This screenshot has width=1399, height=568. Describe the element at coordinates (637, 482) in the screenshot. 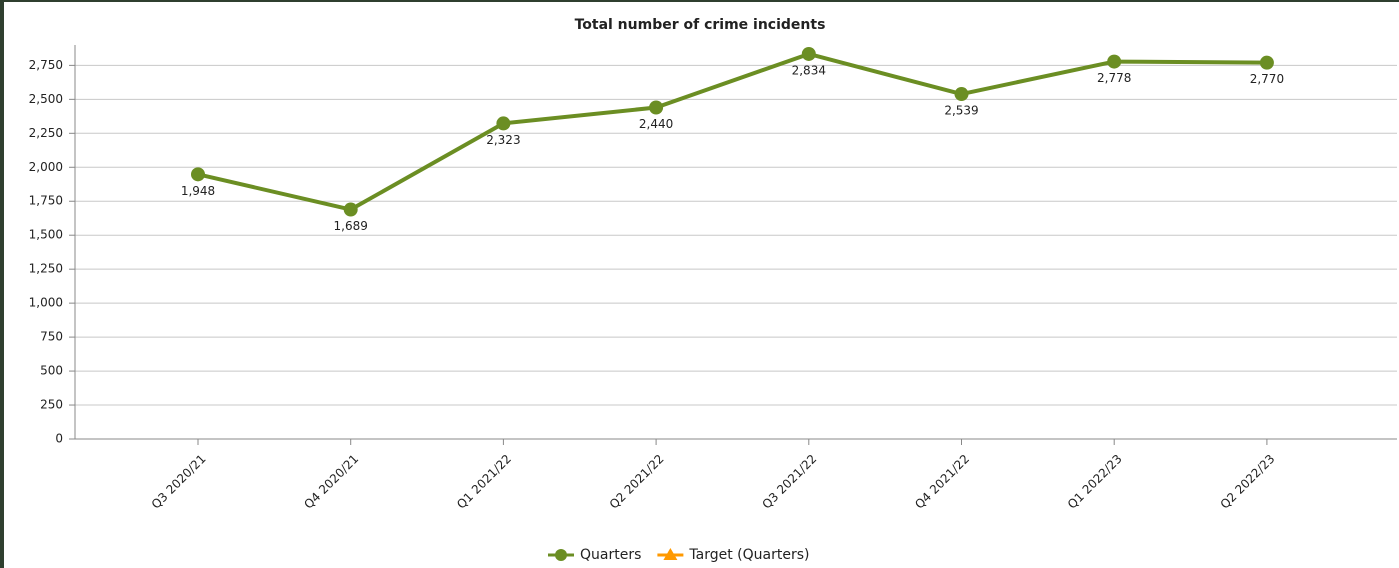

I see `x-tick-label: Q2 2021/22` at that location.